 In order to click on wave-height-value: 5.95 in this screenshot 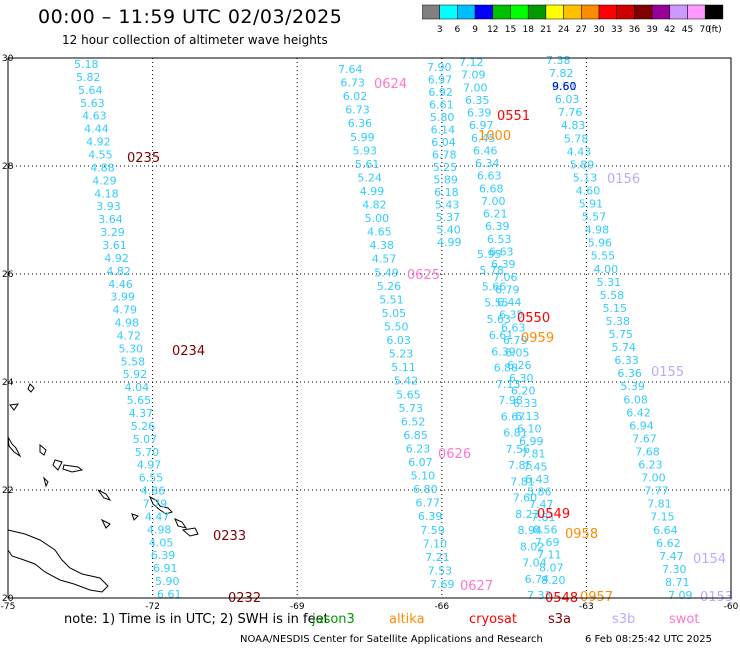, I will do `click(489, 254)`.